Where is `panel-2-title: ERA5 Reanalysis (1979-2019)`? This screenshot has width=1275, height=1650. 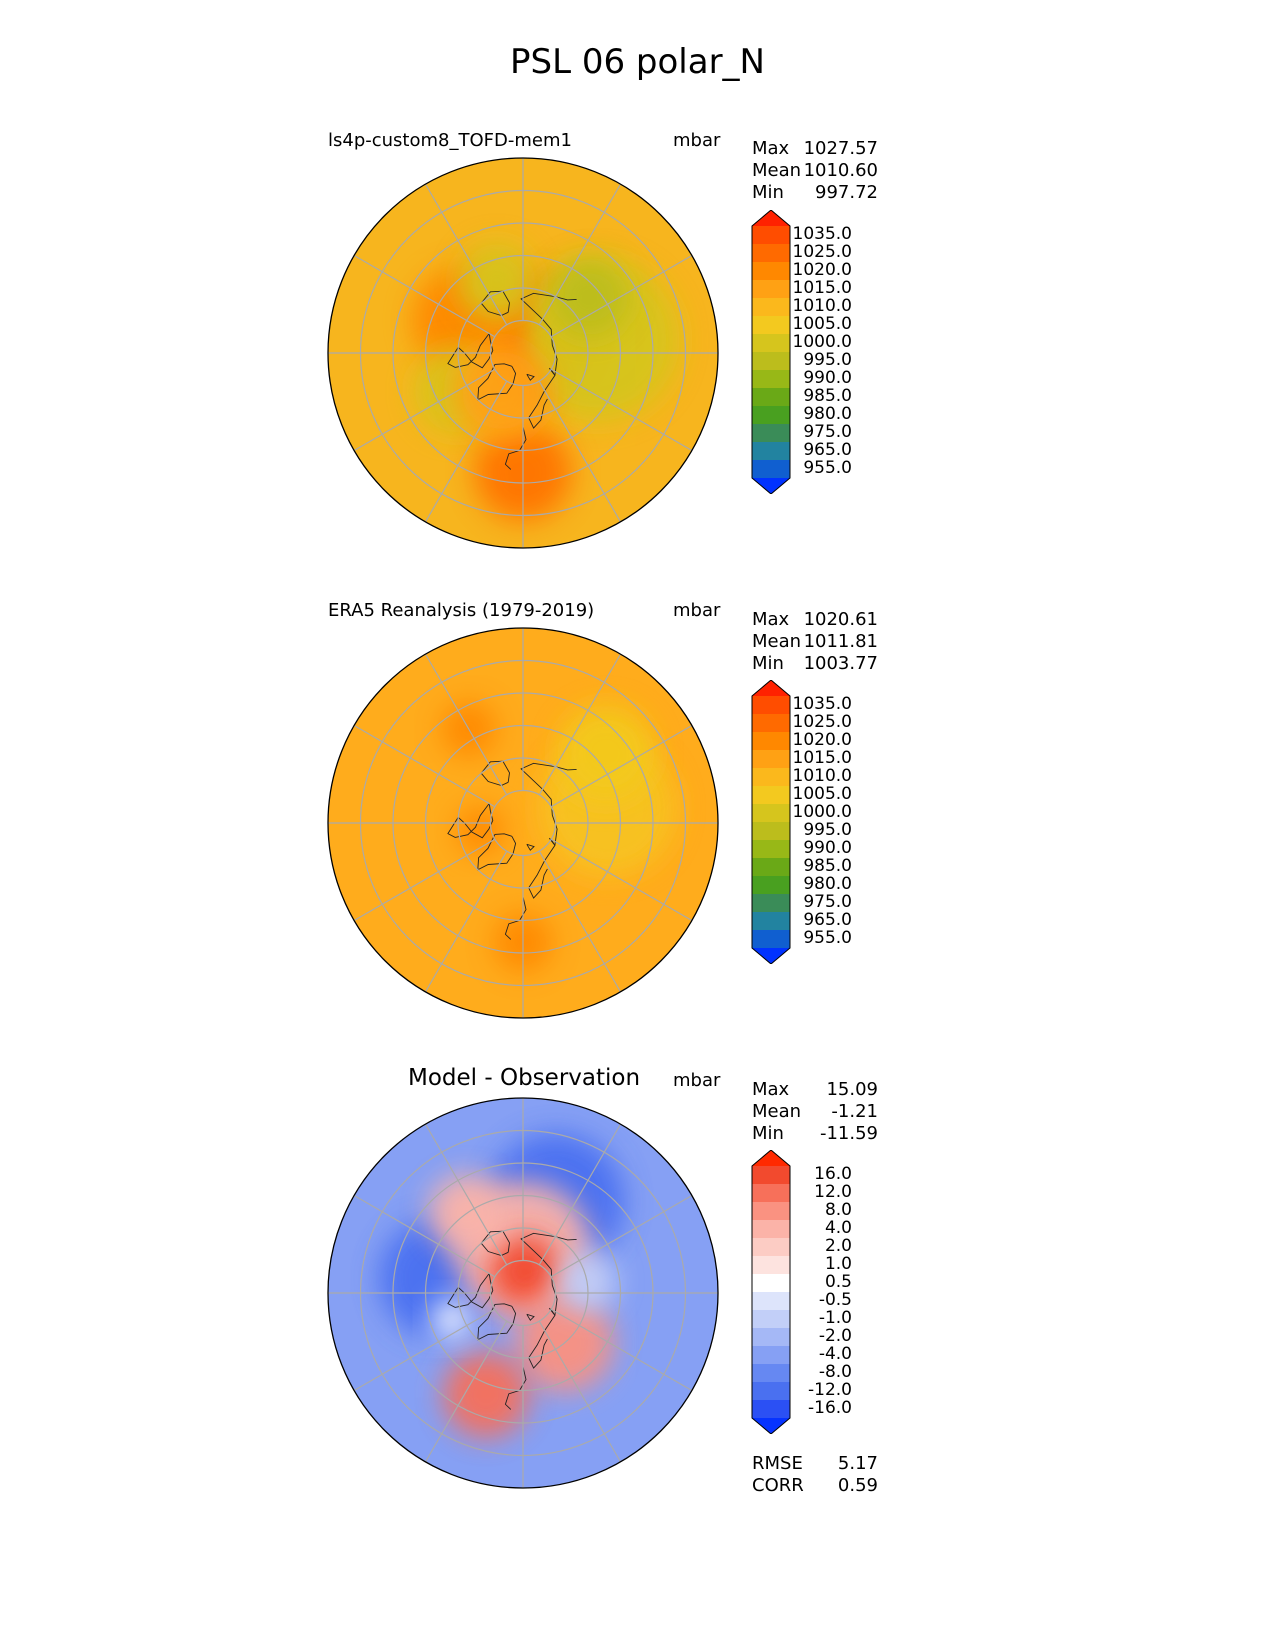
panel-2-title: ERA5 Reanalysis (1979-2019) is located at coordinates (461, 610).